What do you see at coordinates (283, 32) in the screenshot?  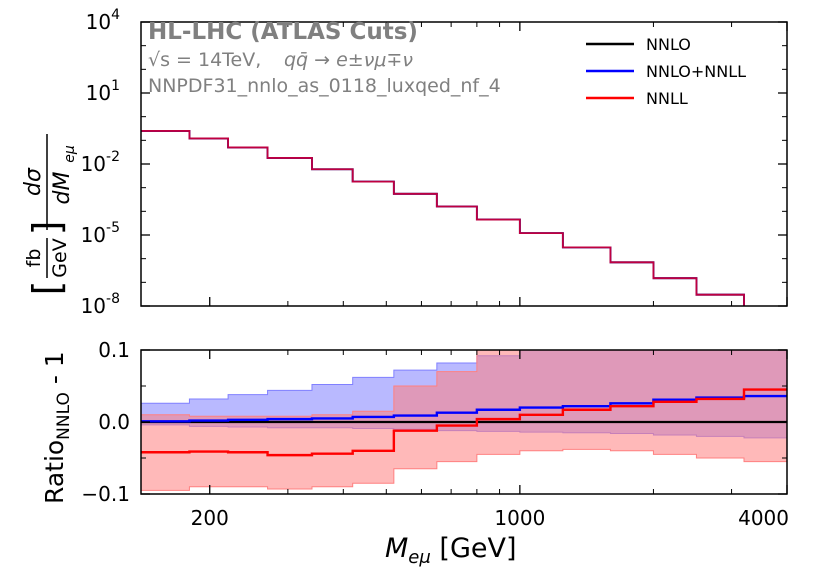 I see `chart-title: HL-LHC (ATLAS Cuts)` at bounding box center [283, 32].